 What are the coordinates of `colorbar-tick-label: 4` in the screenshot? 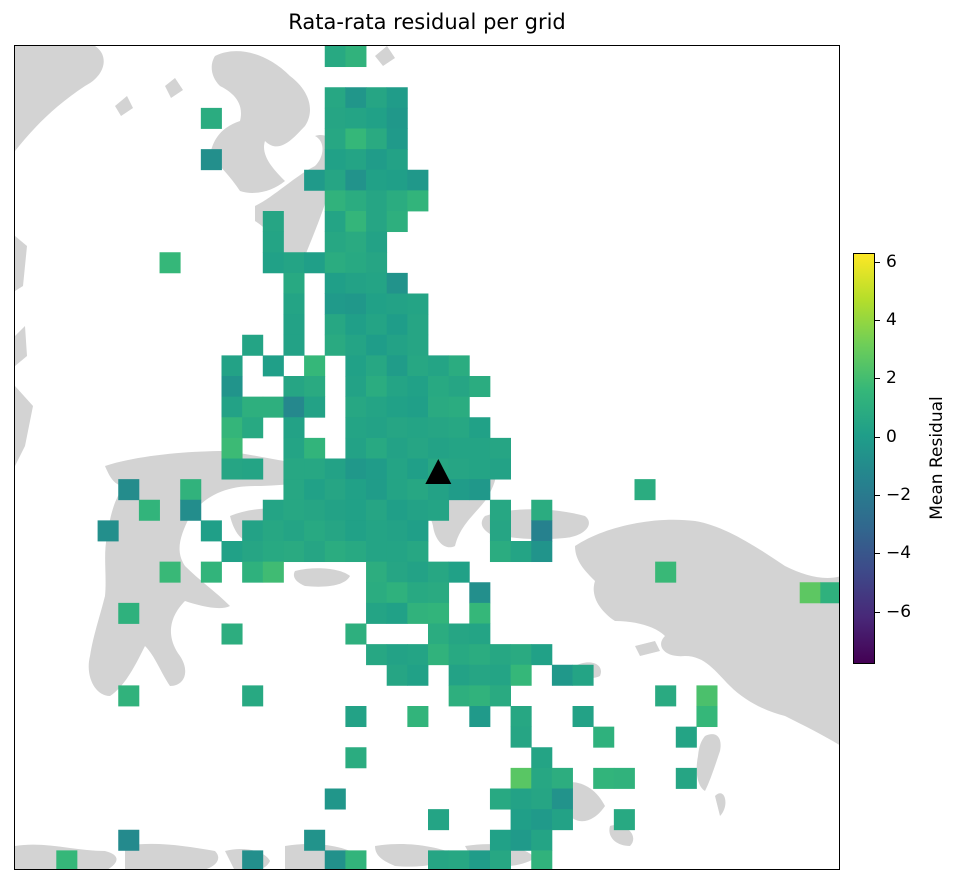 It's located at (891, 320).